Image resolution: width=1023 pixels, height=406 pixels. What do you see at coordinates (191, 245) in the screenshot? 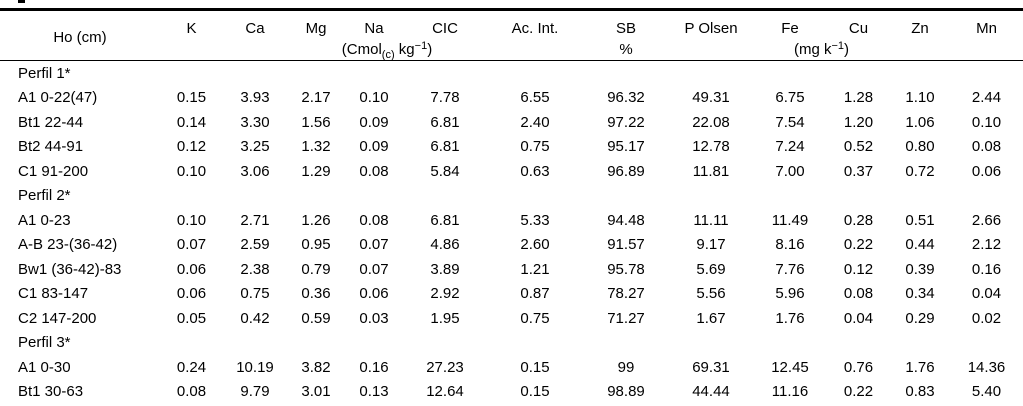
I see `value-cell: 0.07` at bounding box center [191, 245].